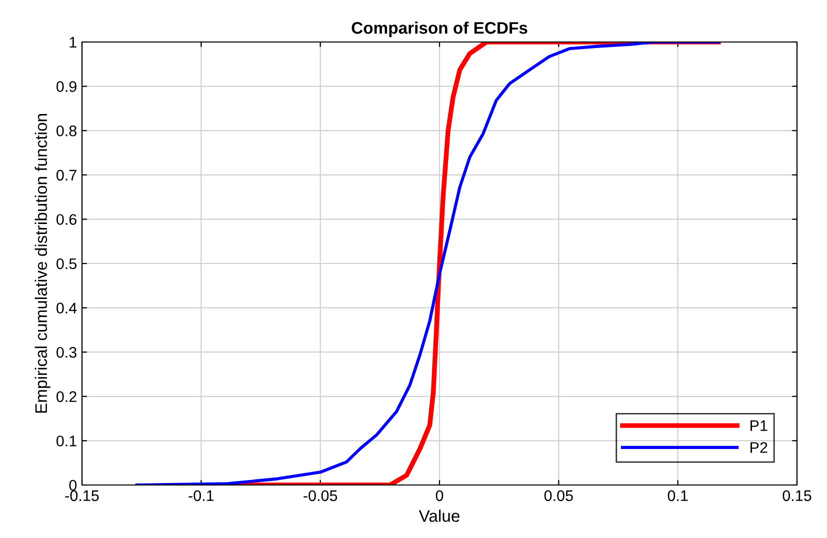  What do you see at coordinates (66, 441) in the screenshot?
I see `y-tick-label: 0.1` at bounding box center [66, 441].